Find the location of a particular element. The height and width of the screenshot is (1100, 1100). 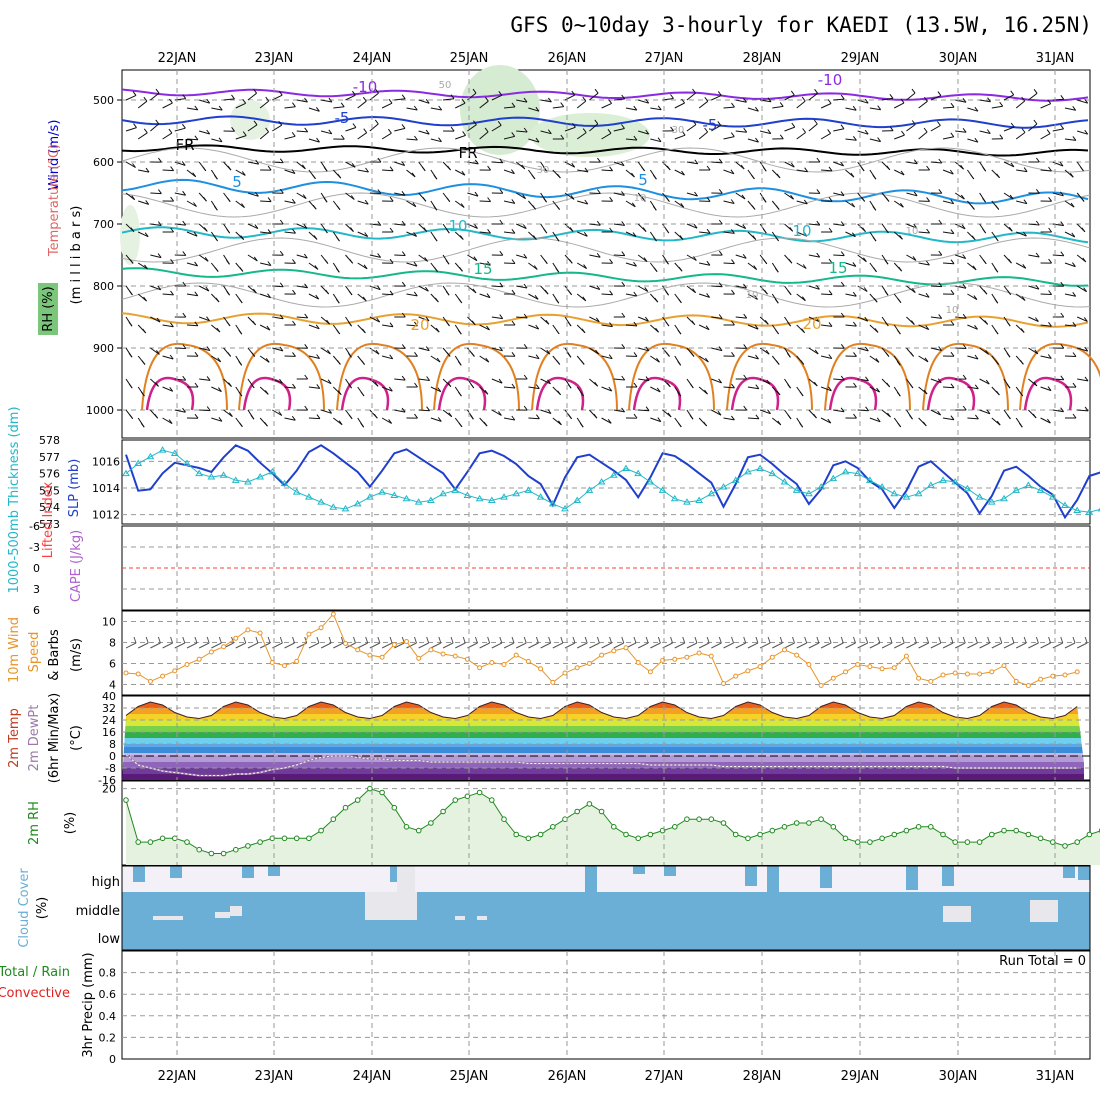

thickness-tick-label: 574 is located at coordinates (49, 507).